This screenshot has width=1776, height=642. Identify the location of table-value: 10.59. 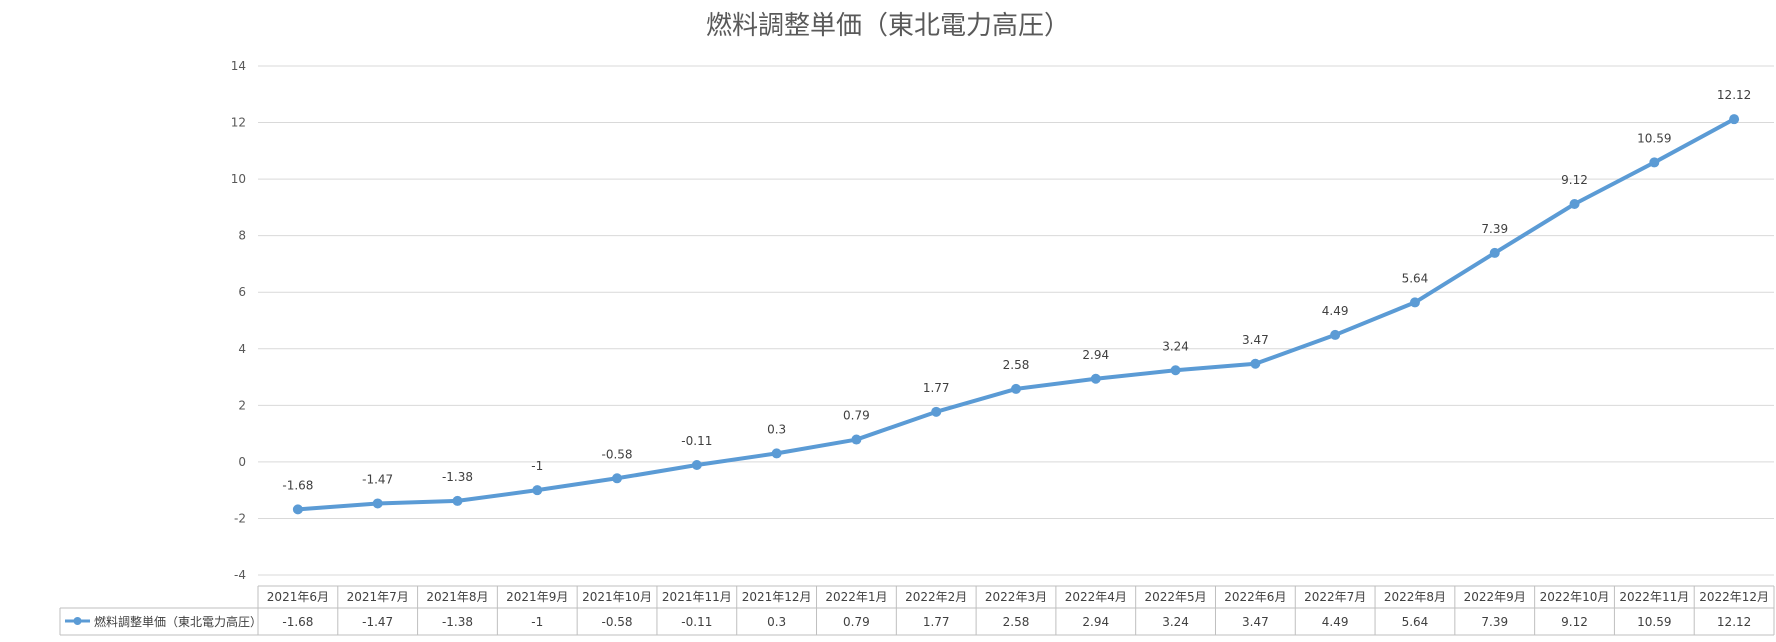
(1654, 622).